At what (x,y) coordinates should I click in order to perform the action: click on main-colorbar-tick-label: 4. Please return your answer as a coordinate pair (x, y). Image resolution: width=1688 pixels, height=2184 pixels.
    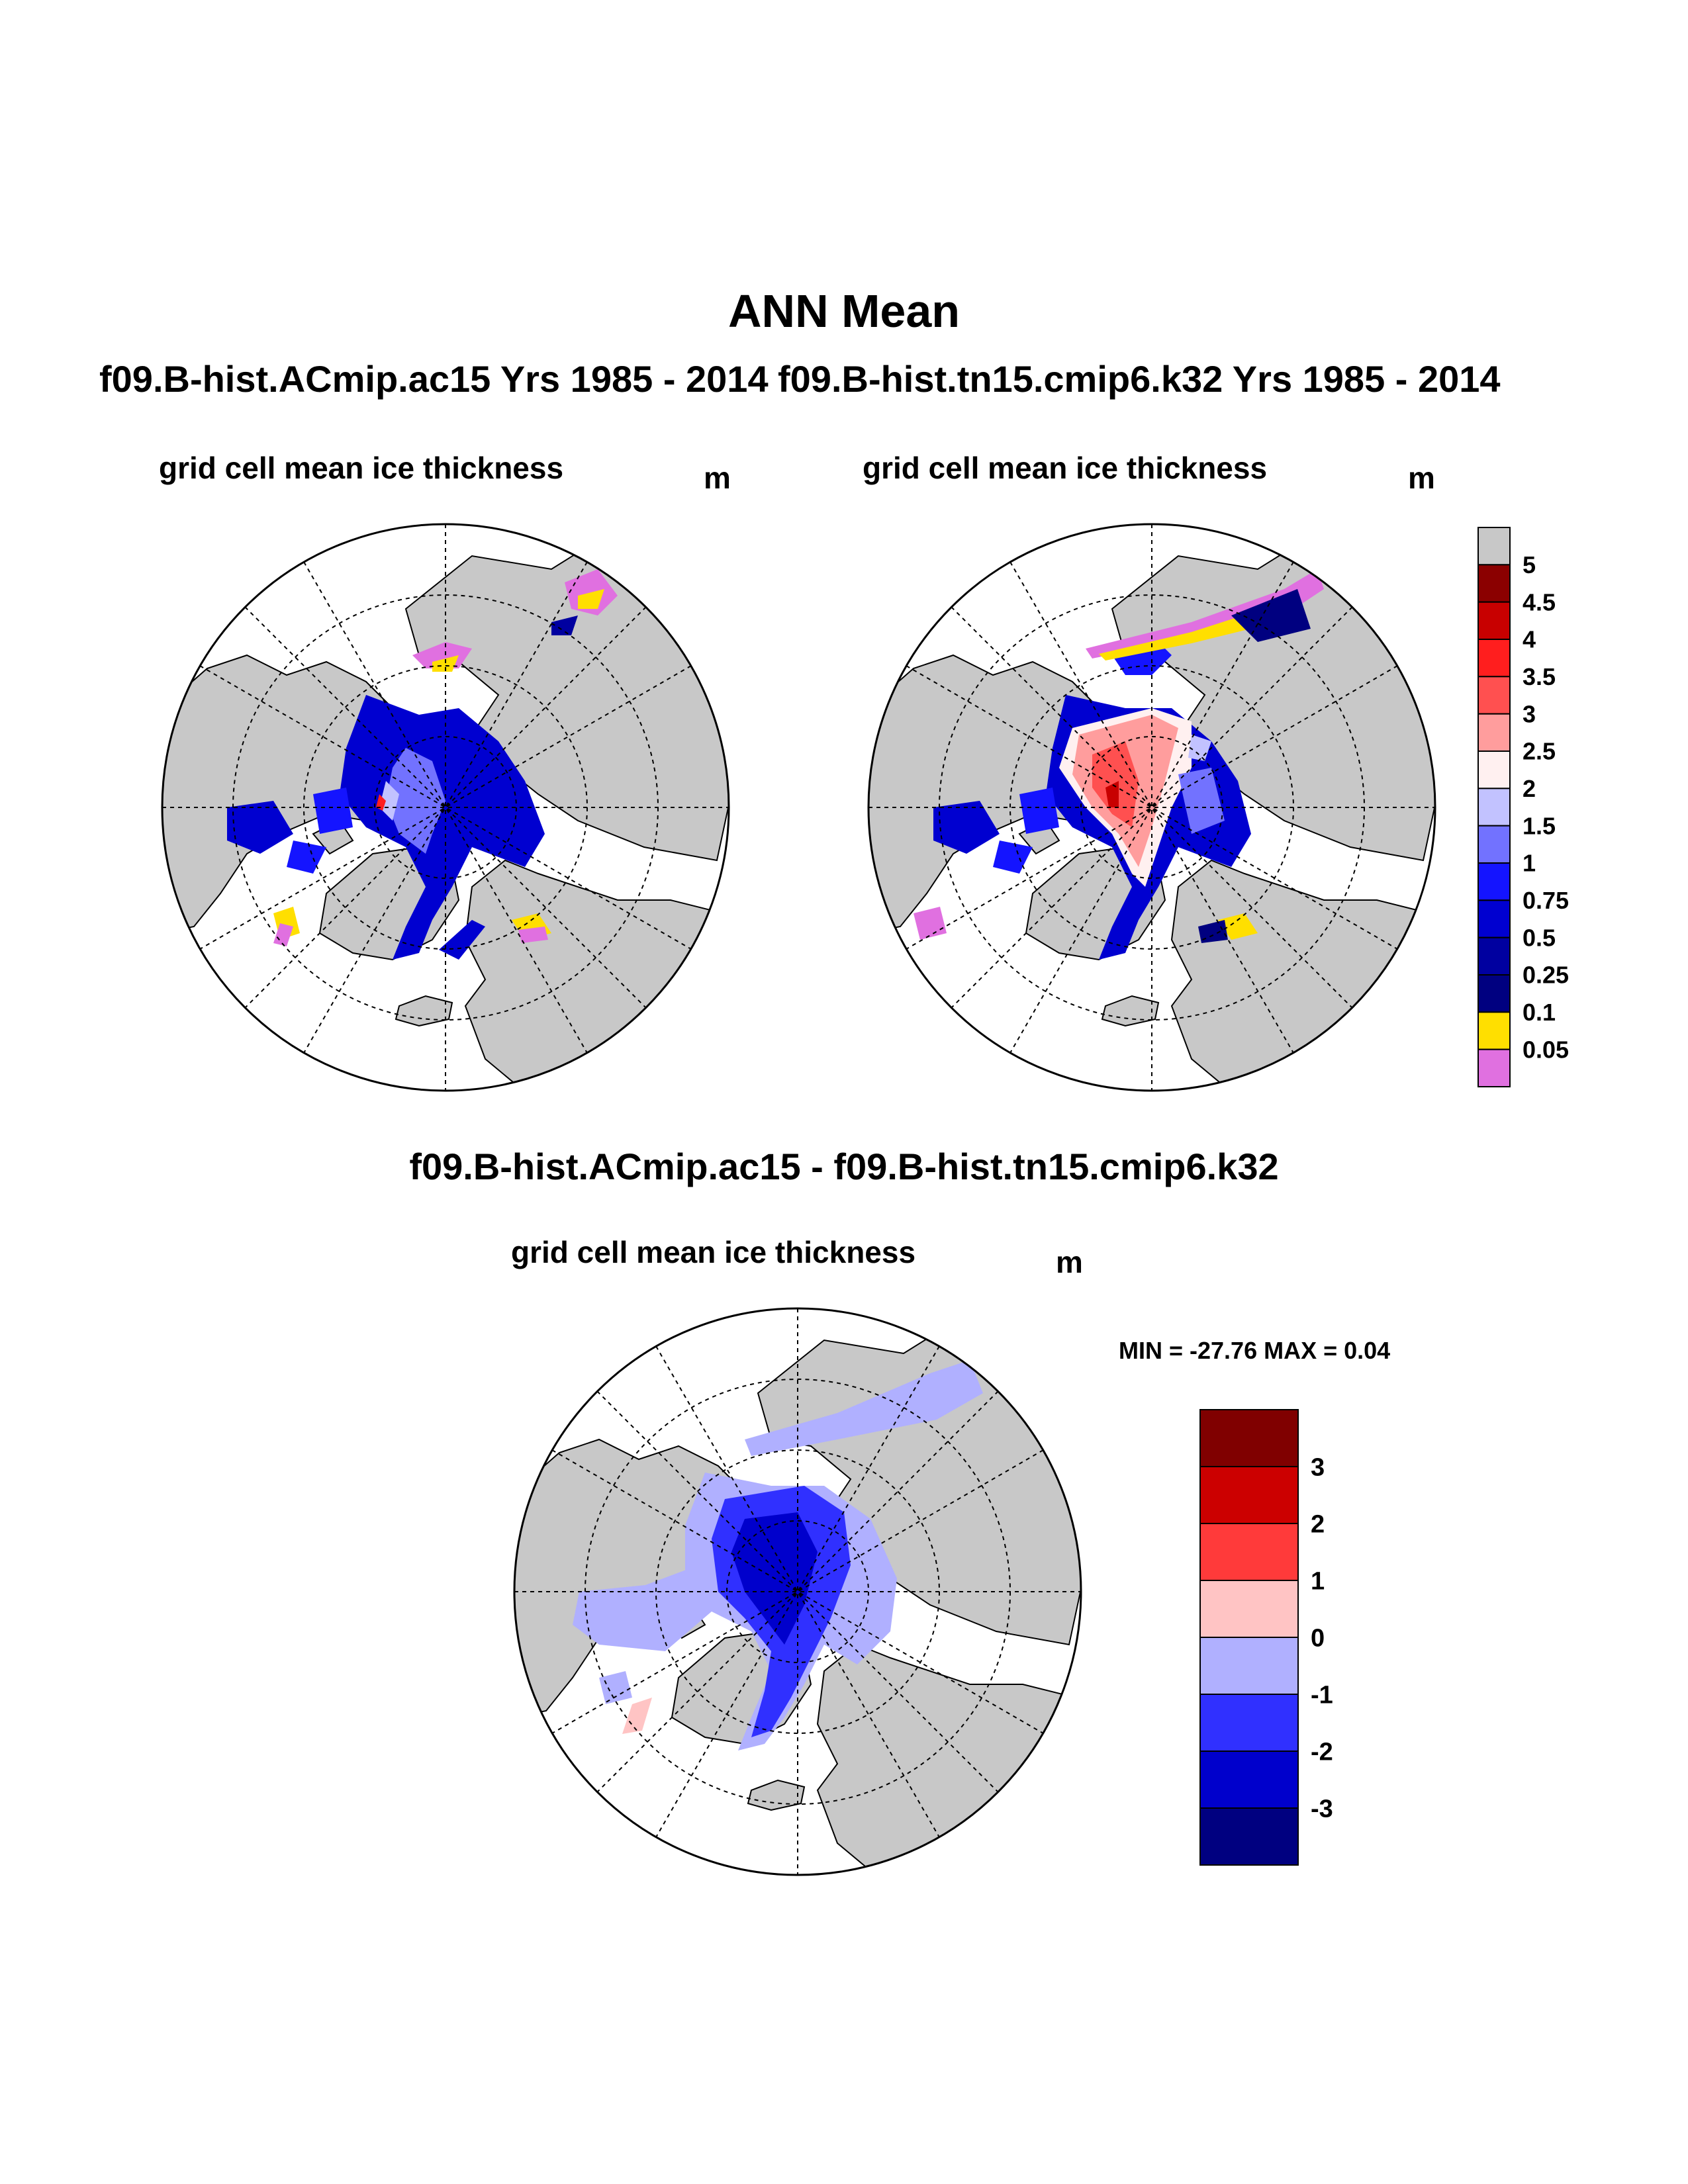
    Looking at the image, I should click on (1529, 639).